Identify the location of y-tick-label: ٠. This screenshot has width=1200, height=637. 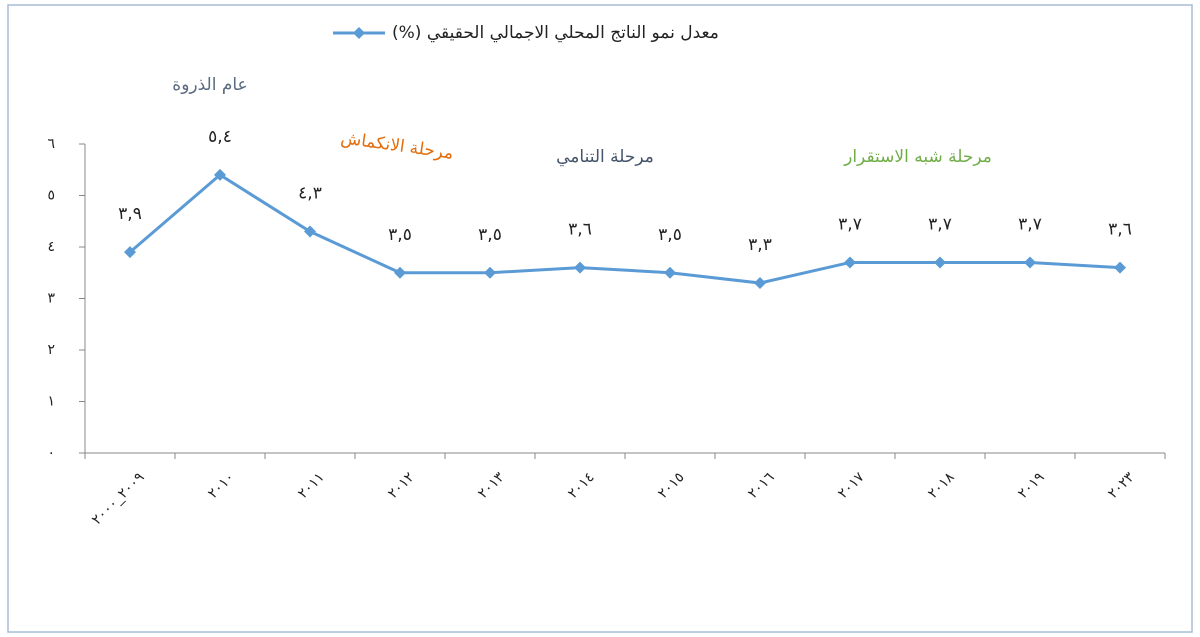
(51, 453).